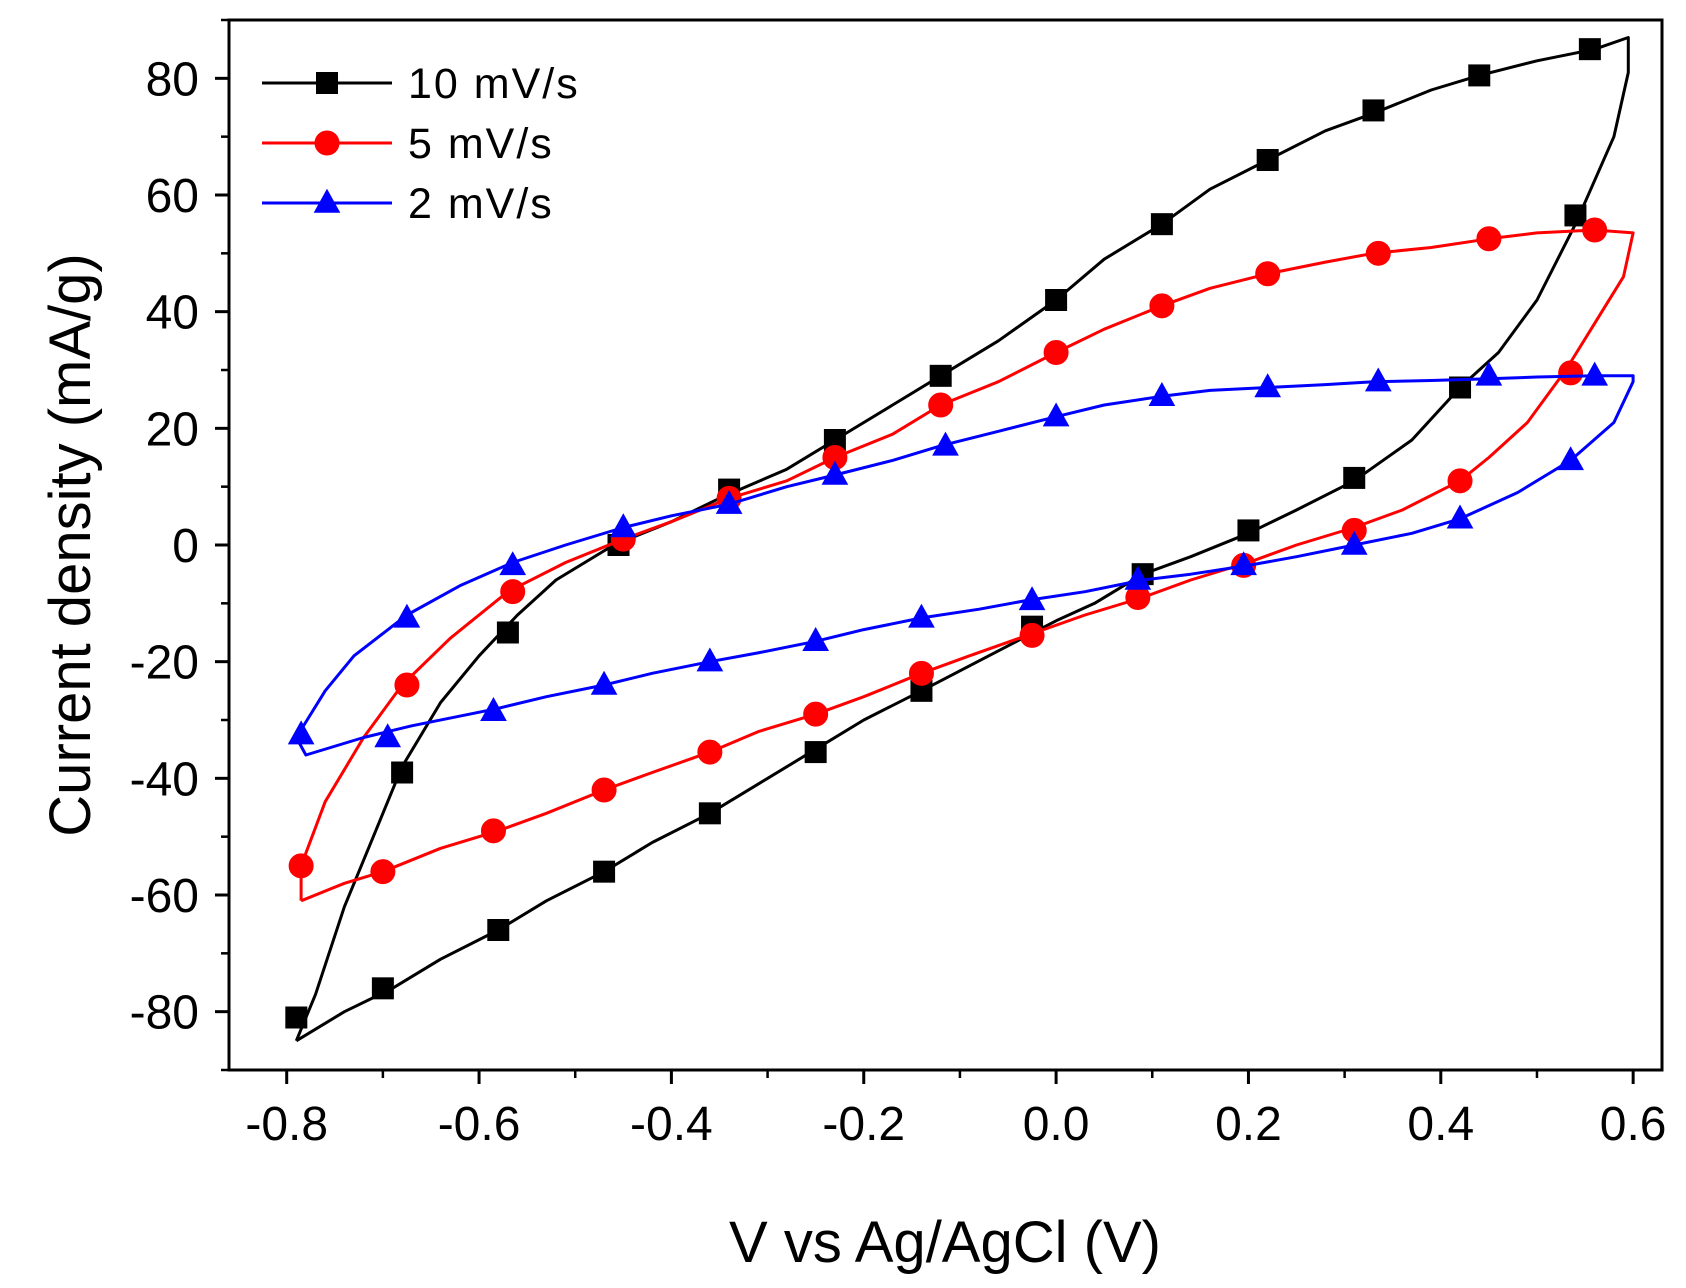 The width and height of the screenshot is (1686, 1288). Describe the element at coordinates (945, 1242) in the screenshot. I see `x-axis-title: V vs Ag/AgCl (V)` at that location.